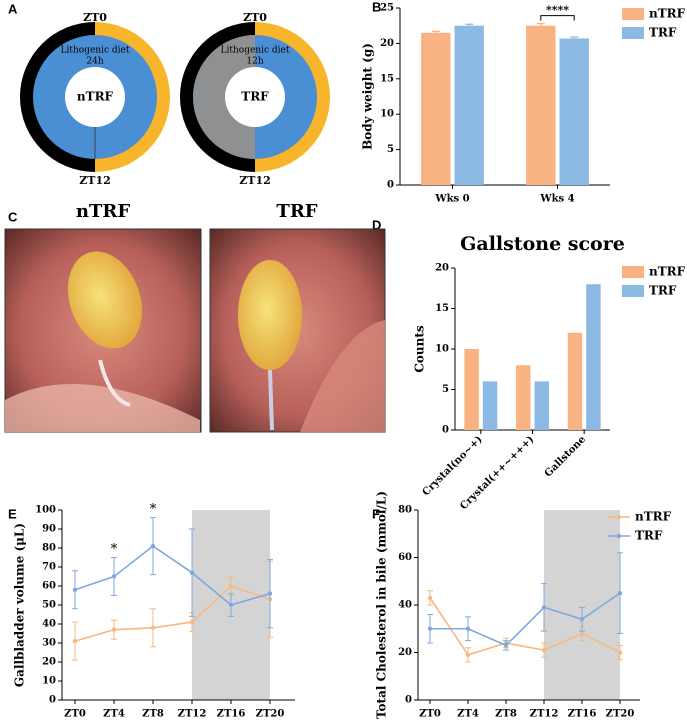 This screenshot has height=721, width=687. What do you see at coordinates (296, 211) in the screenshot?
I see `photo-label: TRF` at bounding box center [296, 211].